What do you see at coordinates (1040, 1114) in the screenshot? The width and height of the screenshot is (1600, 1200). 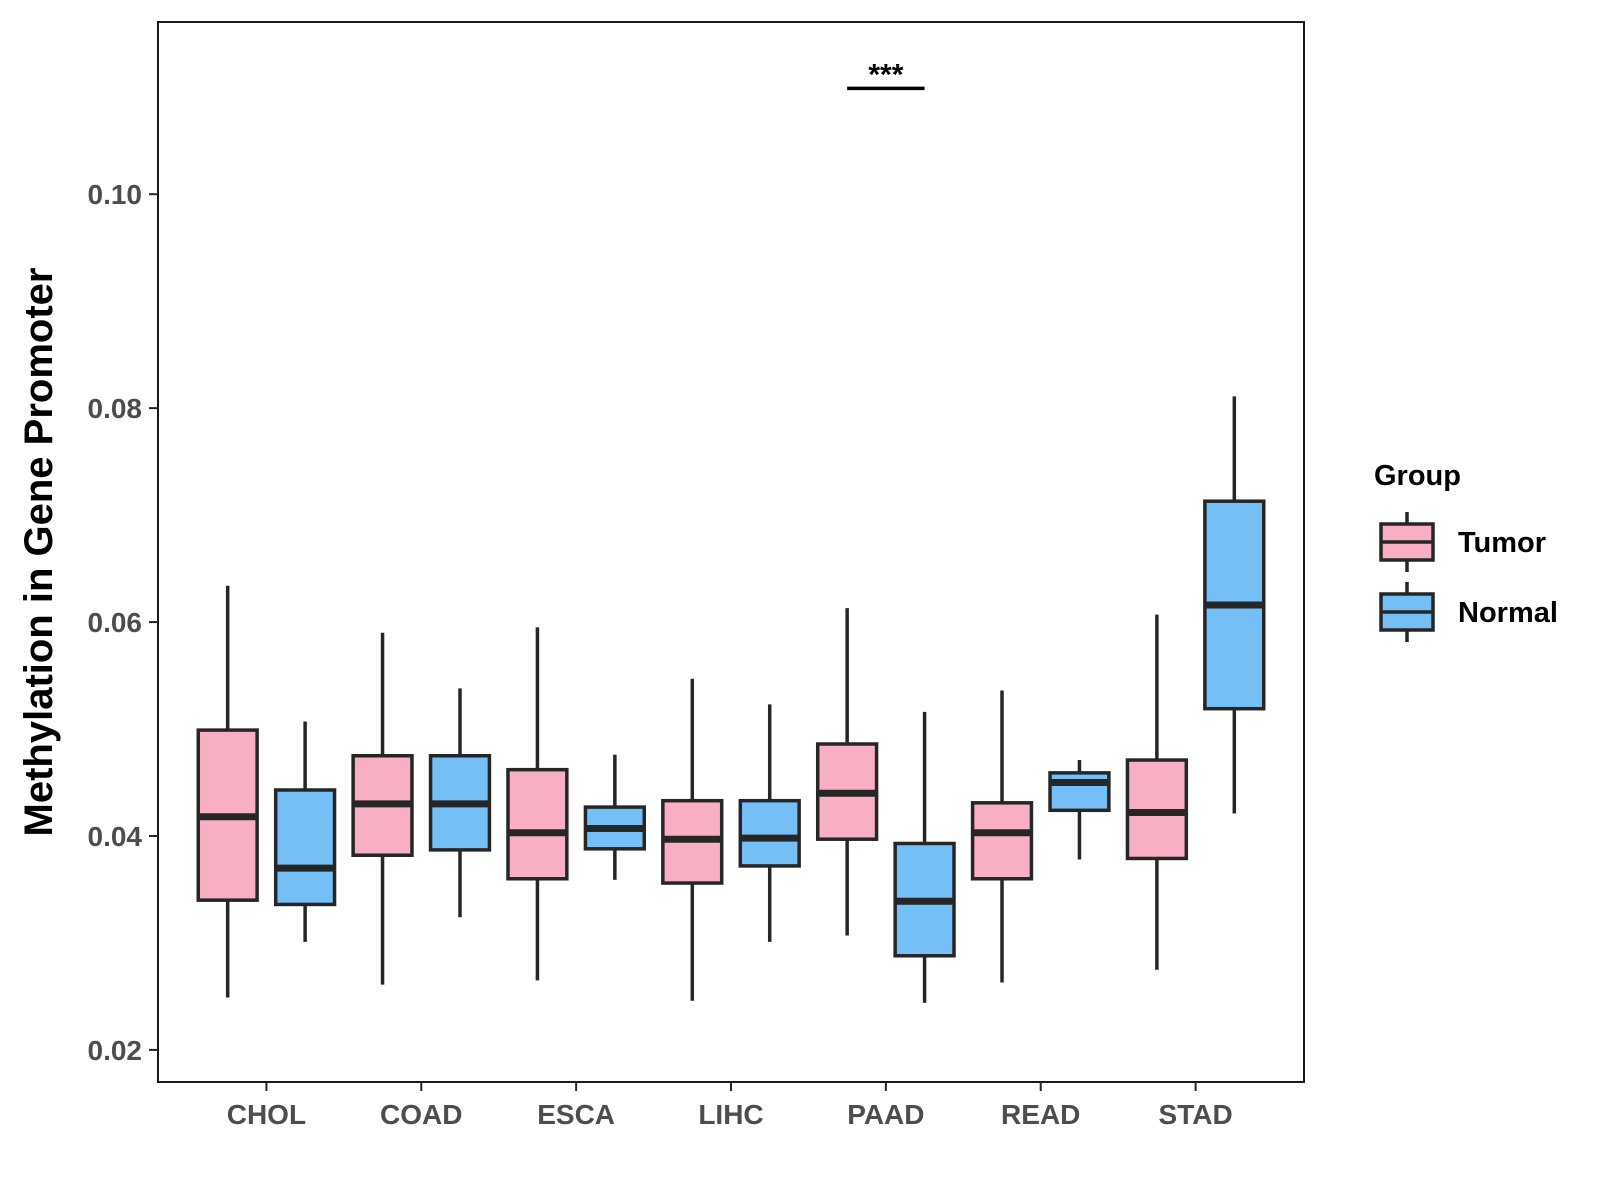 I see `x-tick-label-read: READ` at bounding box center [1040, 1114].